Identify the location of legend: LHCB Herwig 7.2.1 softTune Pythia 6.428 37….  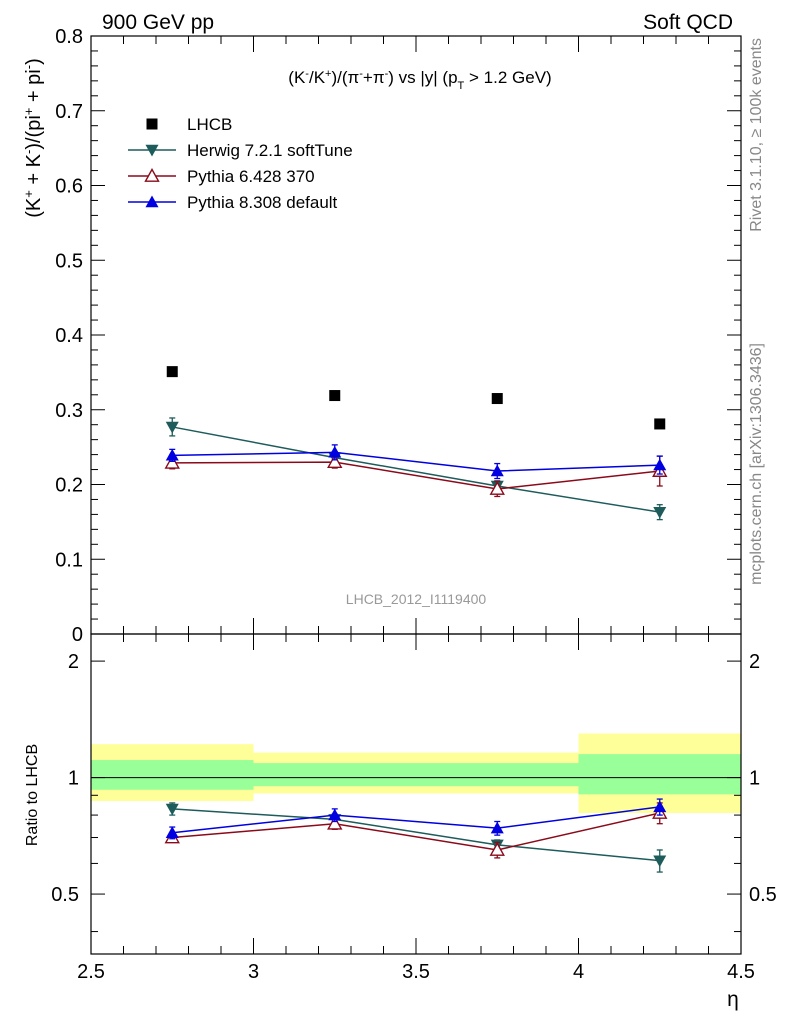
(240, 163).